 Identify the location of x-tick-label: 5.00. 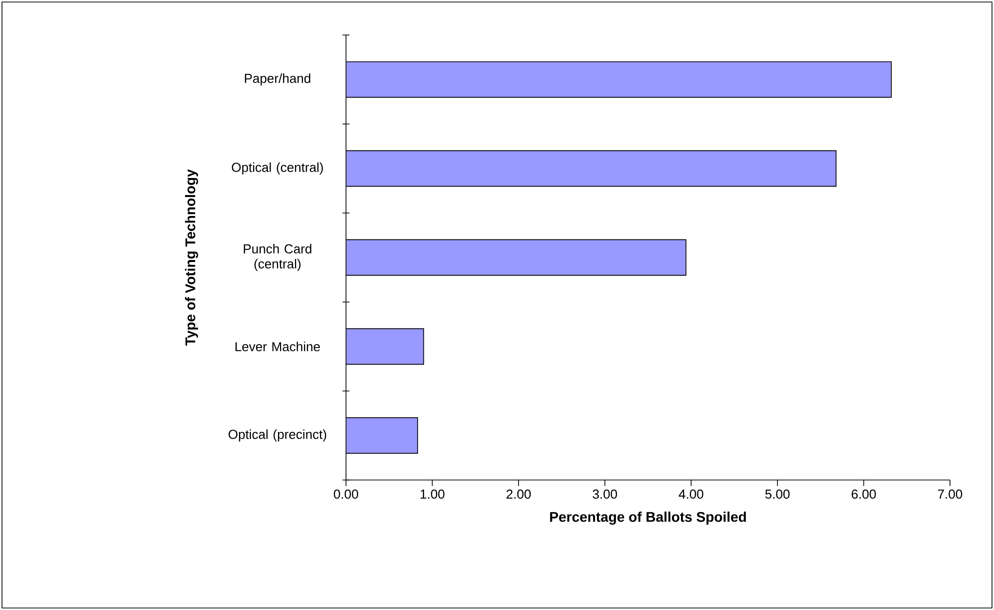
(777, 494).